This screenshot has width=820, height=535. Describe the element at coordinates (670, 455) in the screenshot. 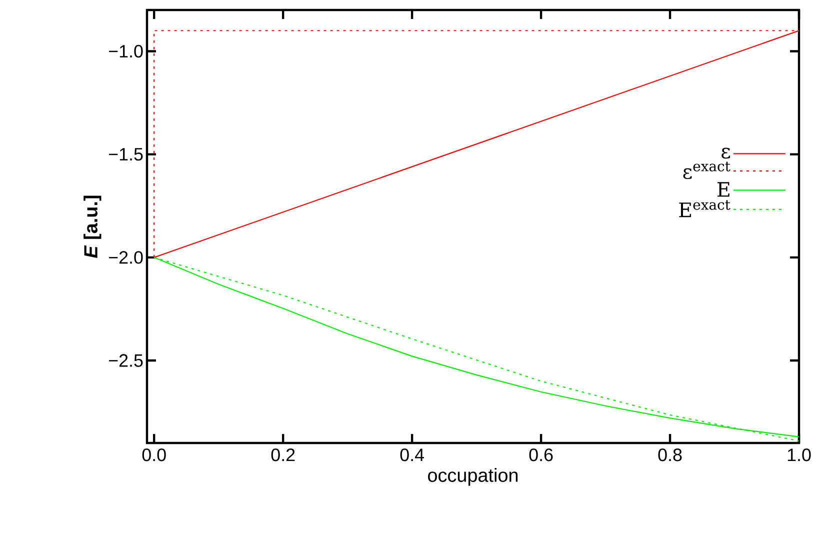

I see `x-tick-label: 0.8` at that location.